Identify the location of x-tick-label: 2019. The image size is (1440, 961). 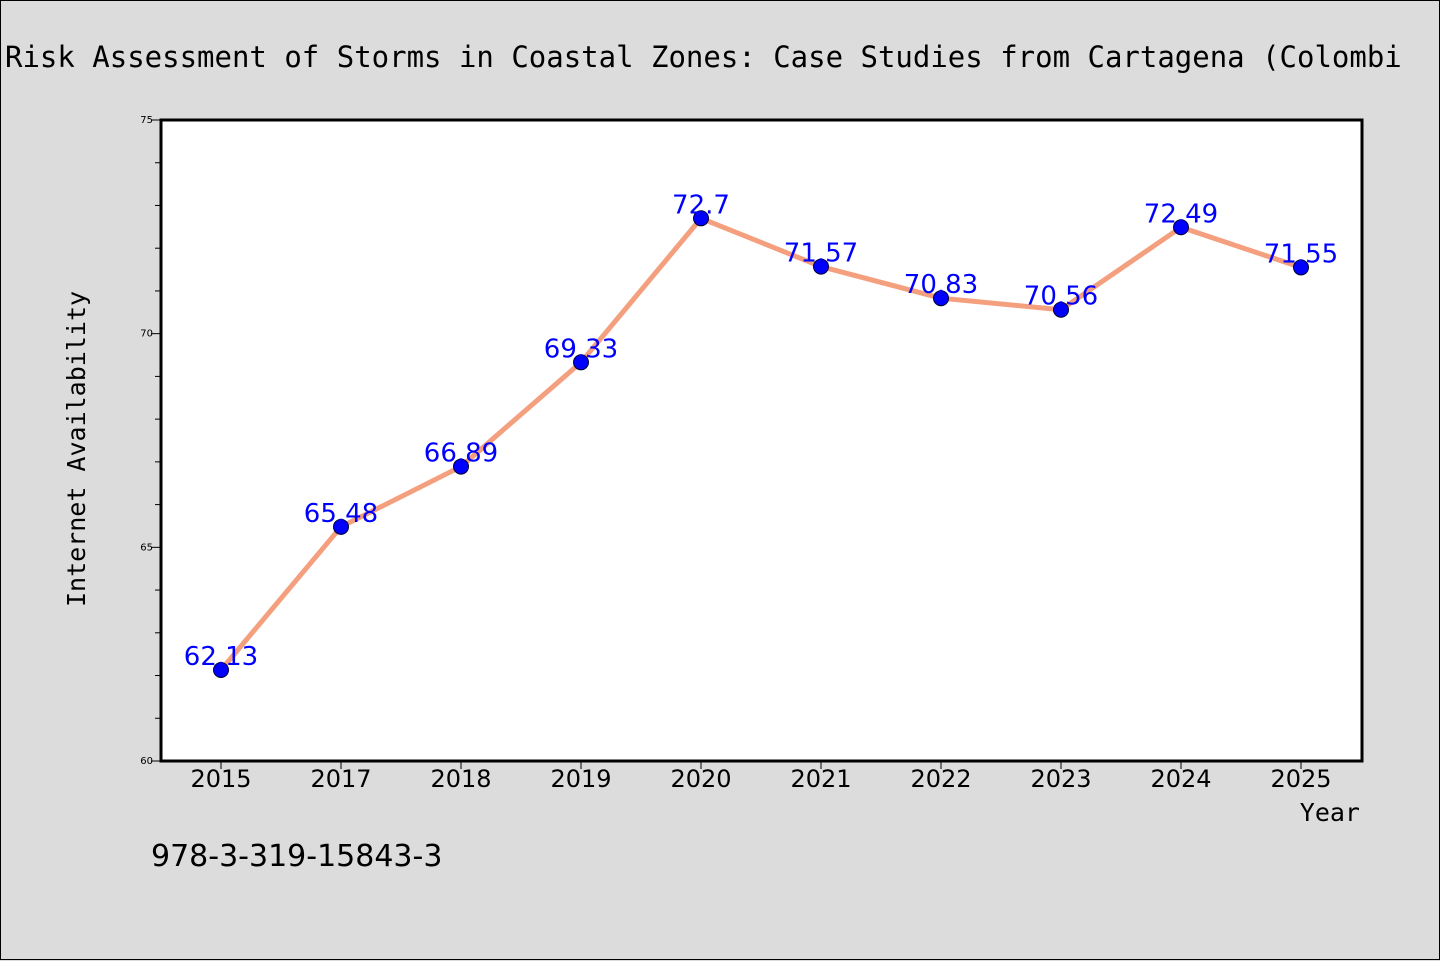
(580, 779).